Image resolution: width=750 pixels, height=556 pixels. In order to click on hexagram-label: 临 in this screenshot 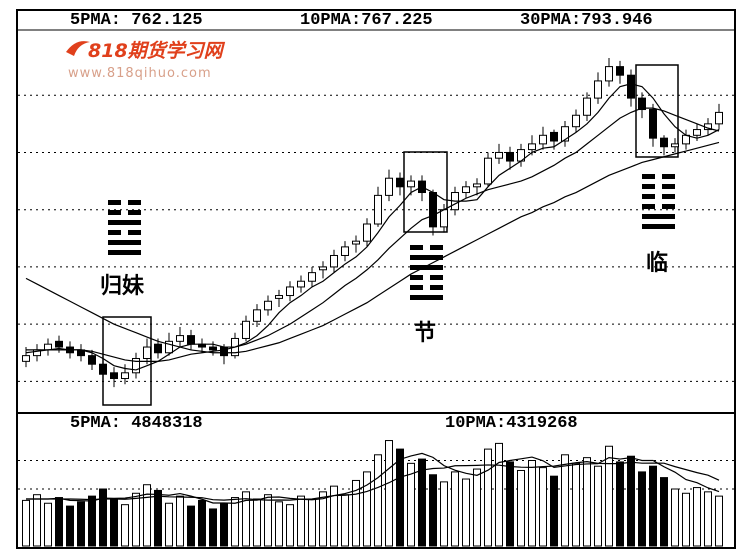, I will do `click(657, 263)`.